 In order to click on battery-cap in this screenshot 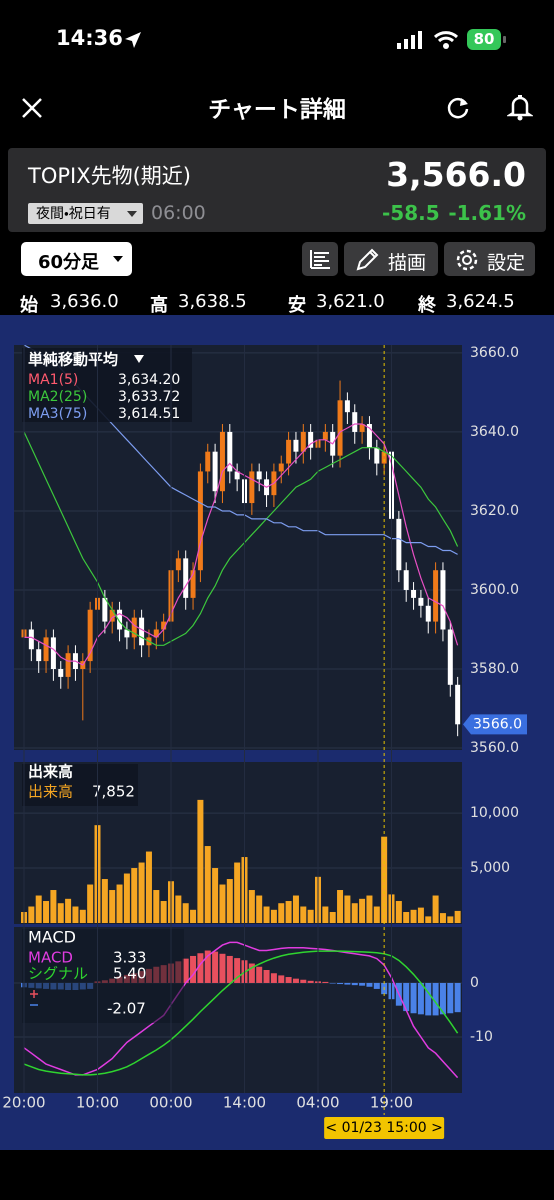, I will do `click(504, 39)`.